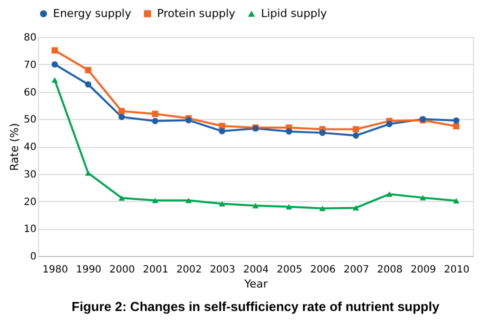  I want to click on x-tick-label: 2005, so click(289, 270).